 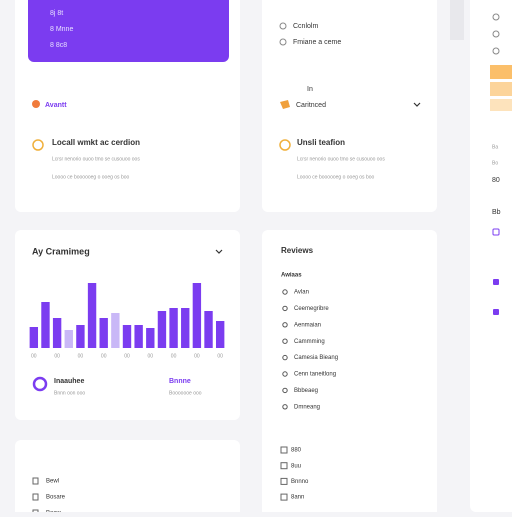 I want to click on list-item: Bosare, so click(x=56, y=498).